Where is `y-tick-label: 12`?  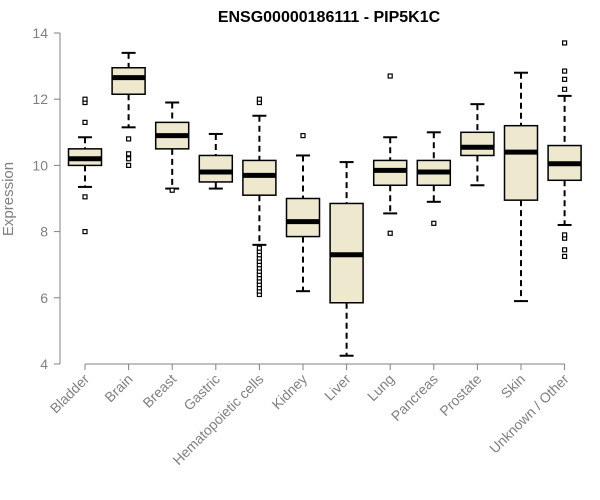
y-tick-label: 12 is located at coordinates (40, 99).